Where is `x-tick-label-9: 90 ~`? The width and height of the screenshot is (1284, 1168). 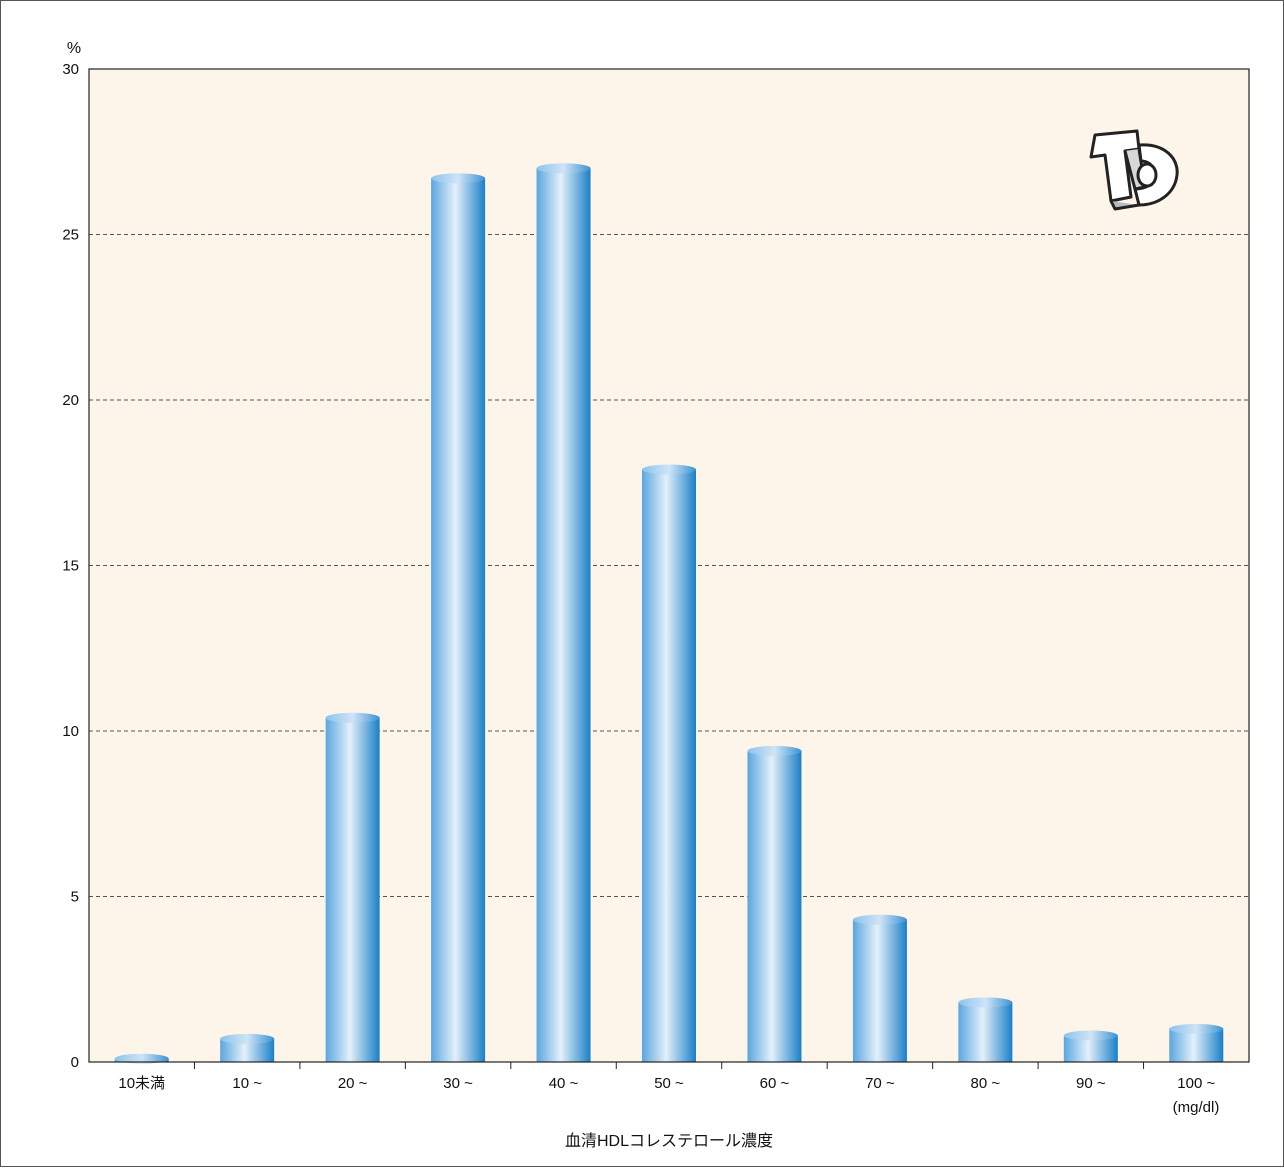
x-tick-label-9: 90 ~ is located at coordinates (1091, 1083).